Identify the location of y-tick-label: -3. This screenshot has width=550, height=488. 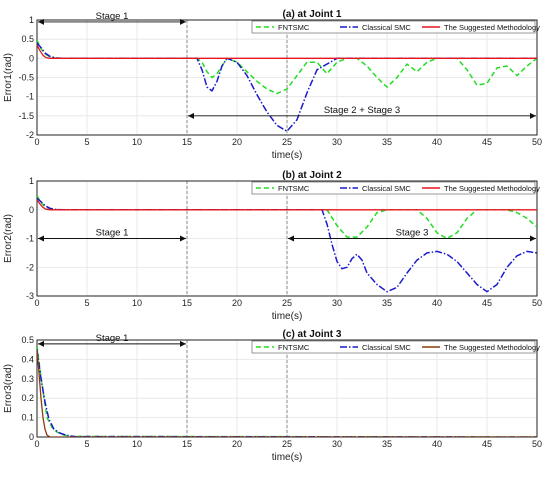
(30, 296).